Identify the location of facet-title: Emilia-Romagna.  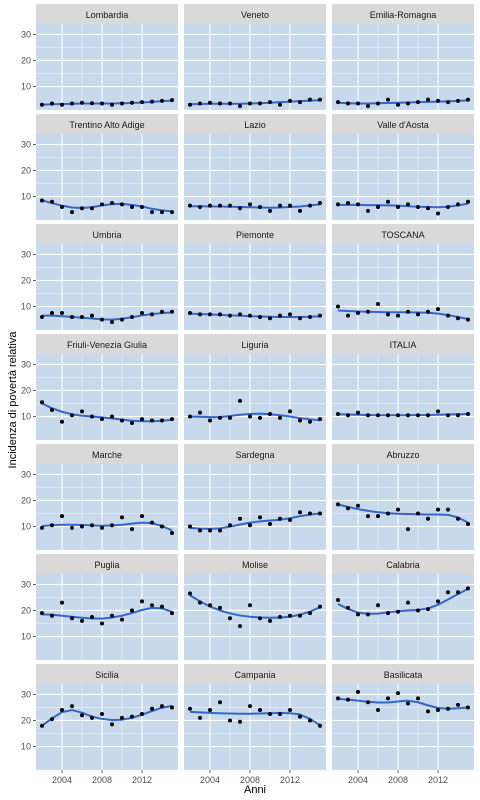
(403, 15).